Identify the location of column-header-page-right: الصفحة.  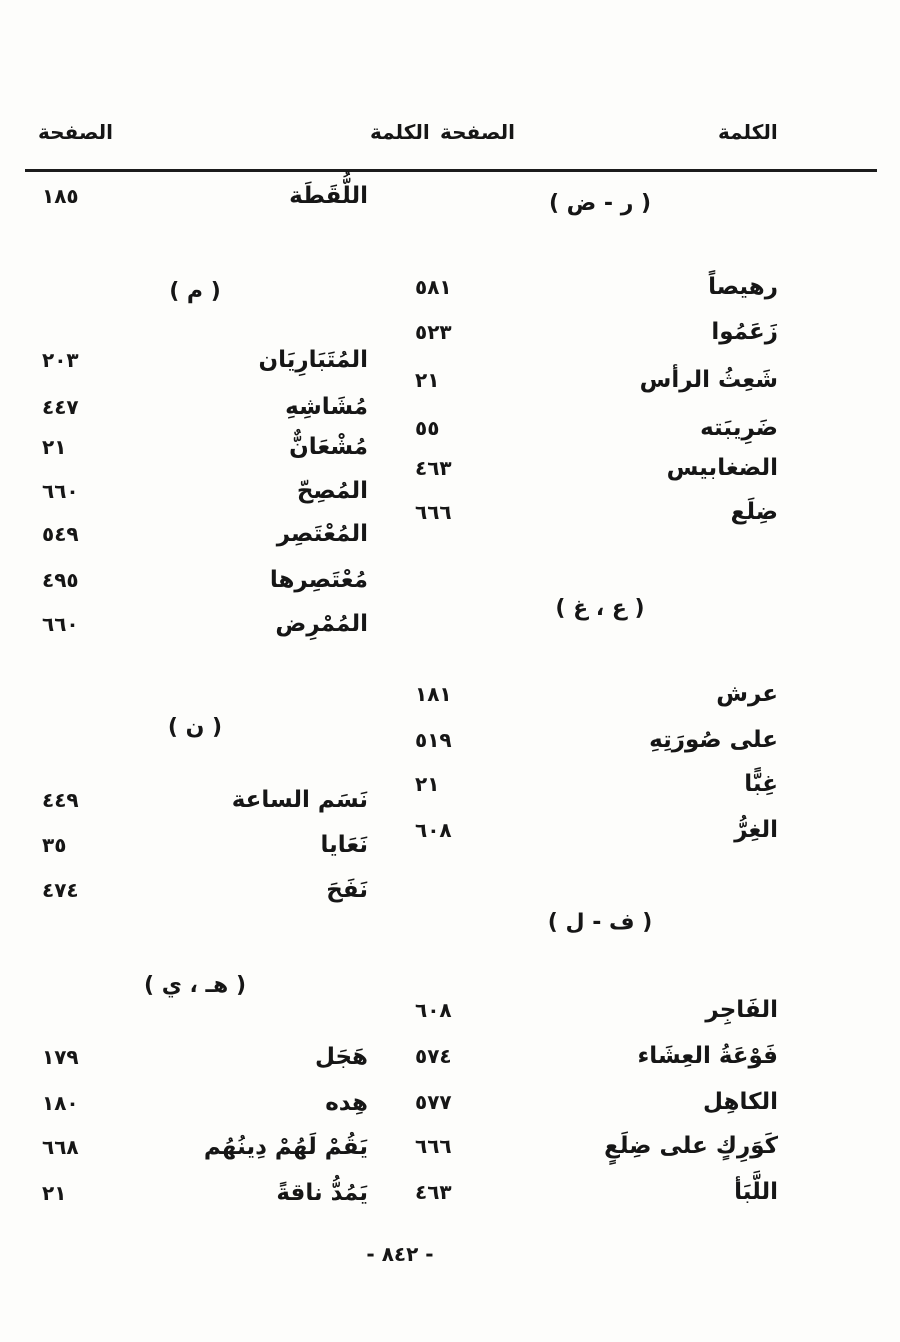
(478, 132).